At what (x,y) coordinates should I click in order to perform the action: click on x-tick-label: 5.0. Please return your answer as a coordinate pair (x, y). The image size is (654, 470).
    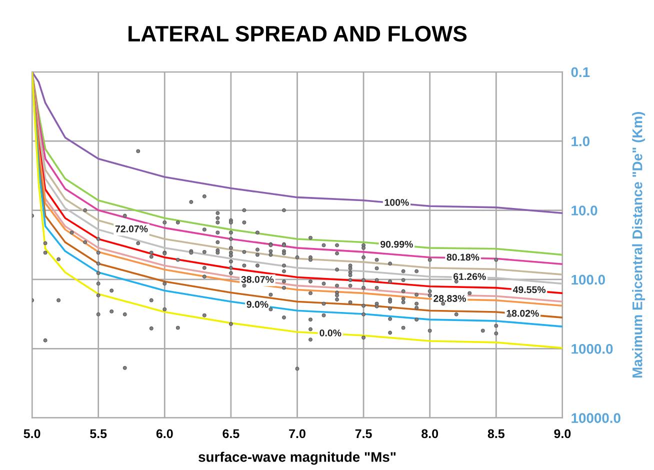
    Looking at the image, I should click on (32, 433).